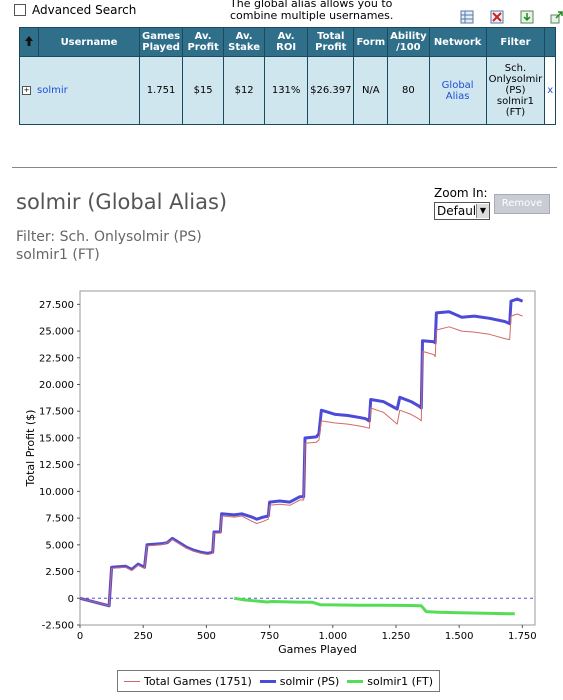 Image resolution: width=563 pixels, height=700 pixels. What do you see at coordinates (206, 636) in the screenshot?
I see `x-tick-label: 500` at bounding box center [206, 636].